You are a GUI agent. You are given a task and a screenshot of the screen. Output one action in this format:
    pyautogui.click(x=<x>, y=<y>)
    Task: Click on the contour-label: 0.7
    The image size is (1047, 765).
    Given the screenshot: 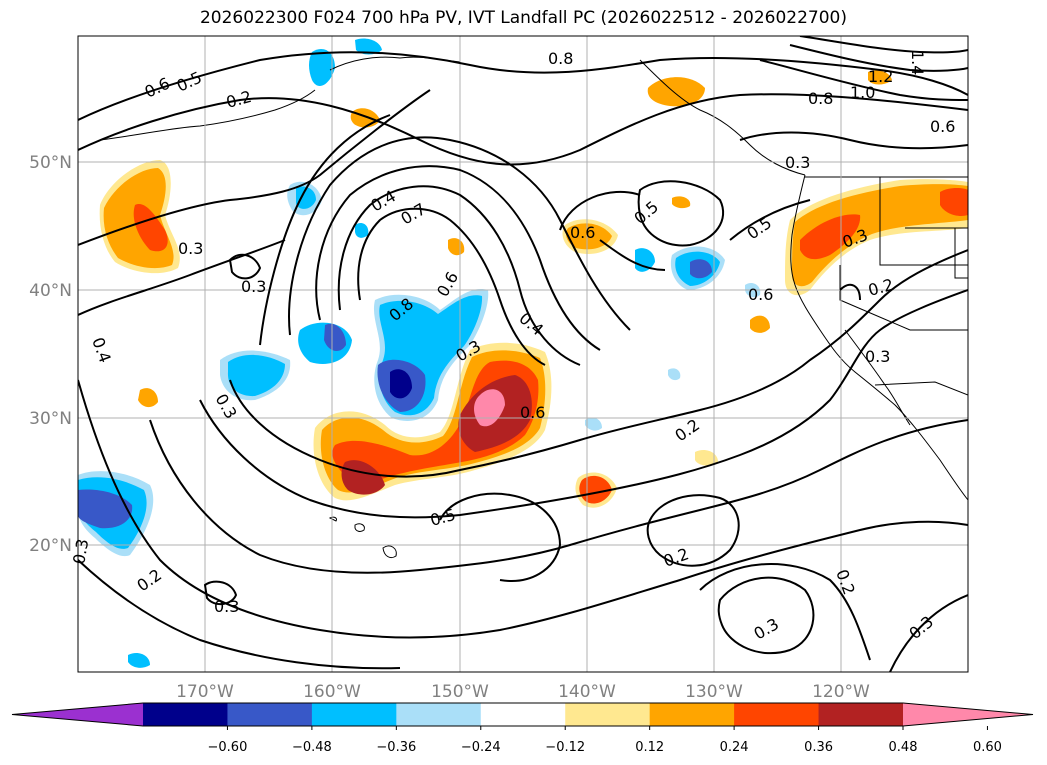 What is the action you would take?
    pyautogui.click(x=414, y=213)
    